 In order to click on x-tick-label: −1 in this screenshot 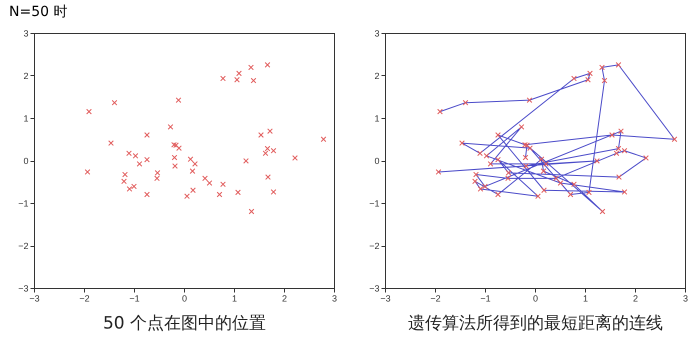, I will do `click(134, 299)`.